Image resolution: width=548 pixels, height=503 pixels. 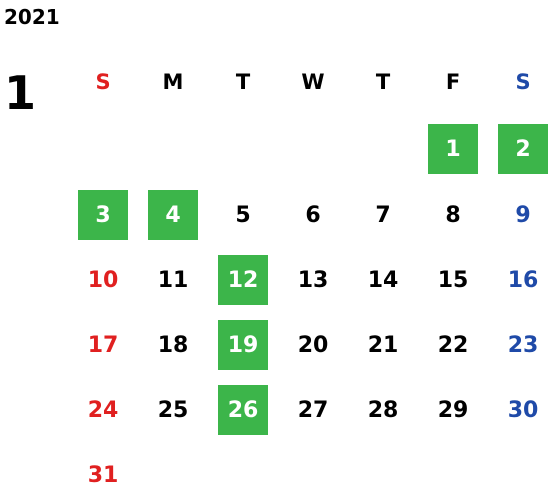 What do you see at coordinates (383, 345) in the screenshot?
I see `calendar-day: 21` at bounding box center [383, 345].